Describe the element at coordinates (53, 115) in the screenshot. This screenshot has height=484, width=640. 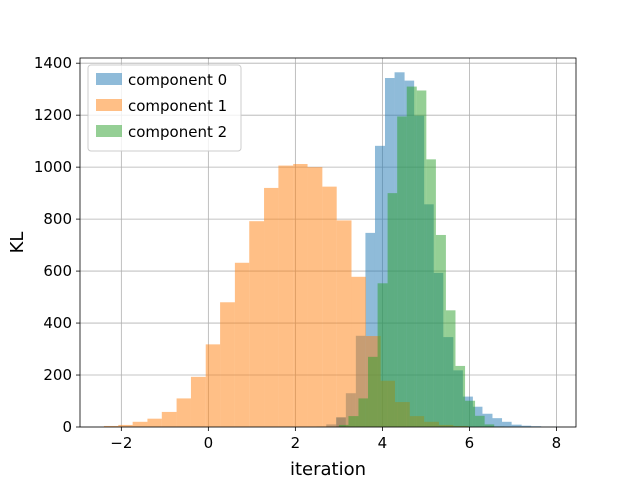
I see `y-tick-label: 1200` at that location.